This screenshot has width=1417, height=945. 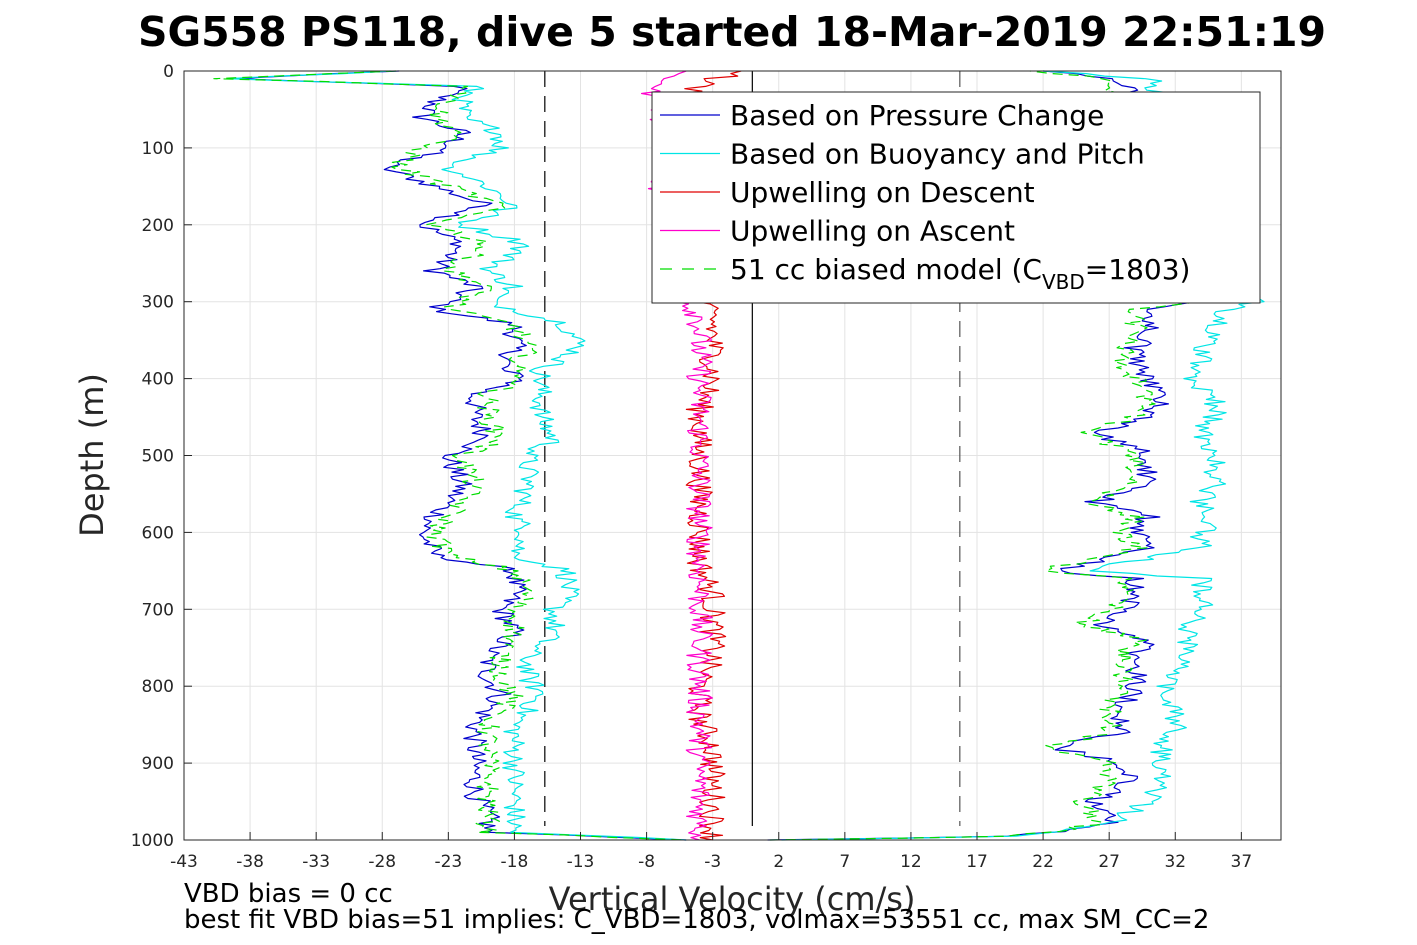 I want to click on x-tick-label: 12, so click(x=911, y=862).